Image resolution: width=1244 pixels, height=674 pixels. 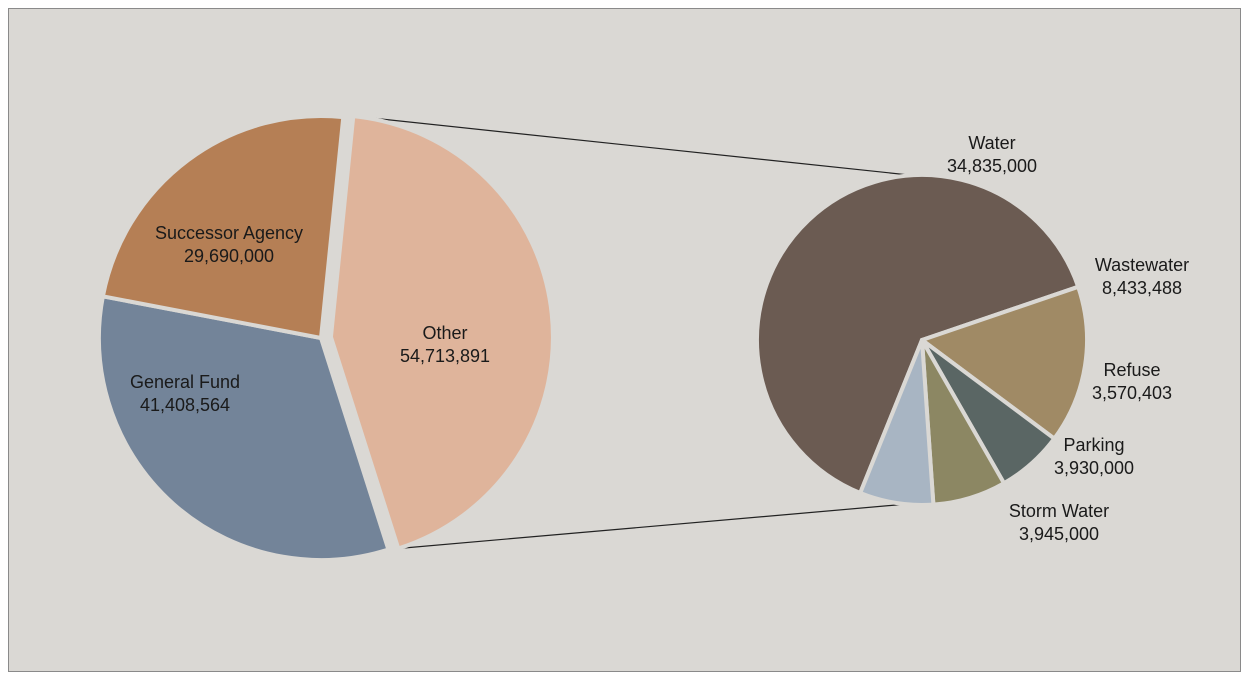 What do you see at coordinates (243, 428) in the screenshot?
I see `slice-general-fund` at bounding box center [243, 428].